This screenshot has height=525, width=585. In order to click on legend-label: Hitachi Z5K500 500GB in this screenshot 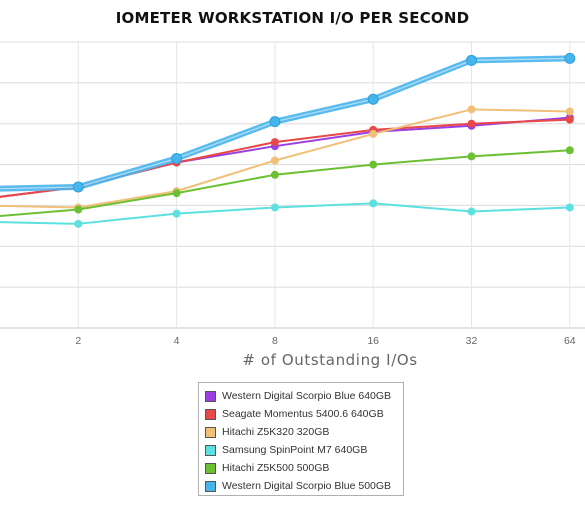, I will do `click(276, 468)`.